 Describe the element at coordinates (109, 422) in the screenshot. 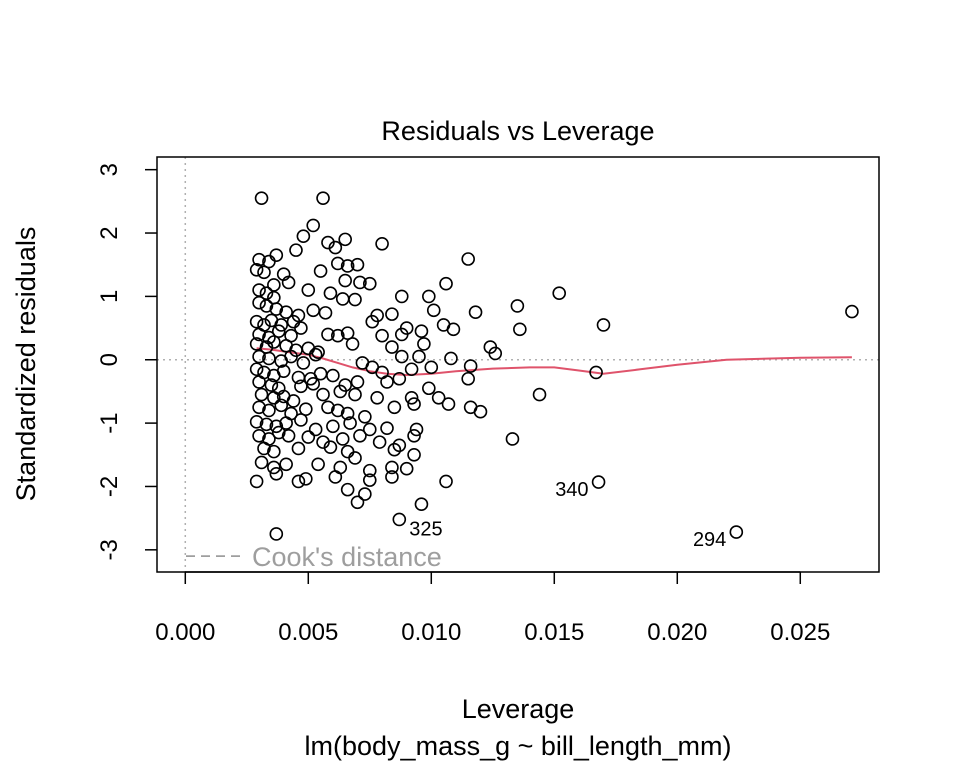

I see `y-tick-label: -1` at that location.